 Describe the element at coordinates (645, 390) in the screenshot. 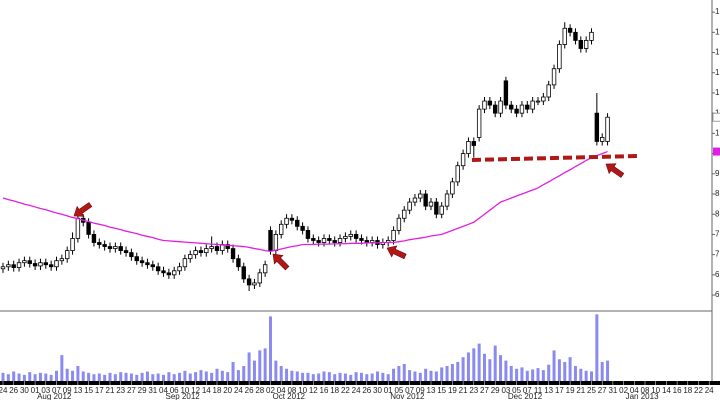

I see `x-tick-label: 08` at that location.